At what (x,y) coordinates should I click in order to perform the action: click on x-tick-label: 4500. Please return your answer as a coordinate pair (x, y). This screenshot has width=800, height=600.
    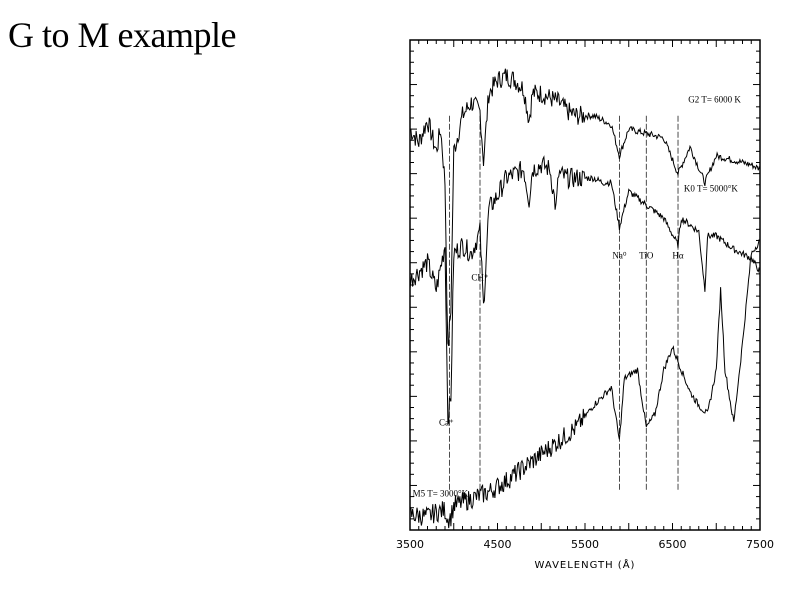
    Looking at the image, I should click on (498, 544).